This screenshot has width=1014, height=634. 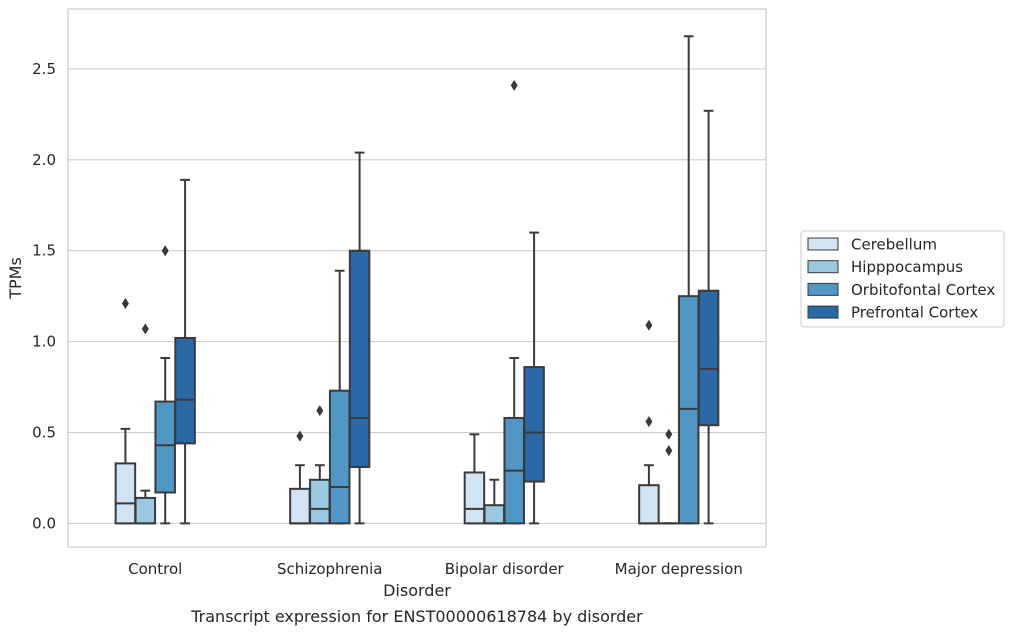 I want to click on y-tick-label: 0.0, so click(x=44, y=523).